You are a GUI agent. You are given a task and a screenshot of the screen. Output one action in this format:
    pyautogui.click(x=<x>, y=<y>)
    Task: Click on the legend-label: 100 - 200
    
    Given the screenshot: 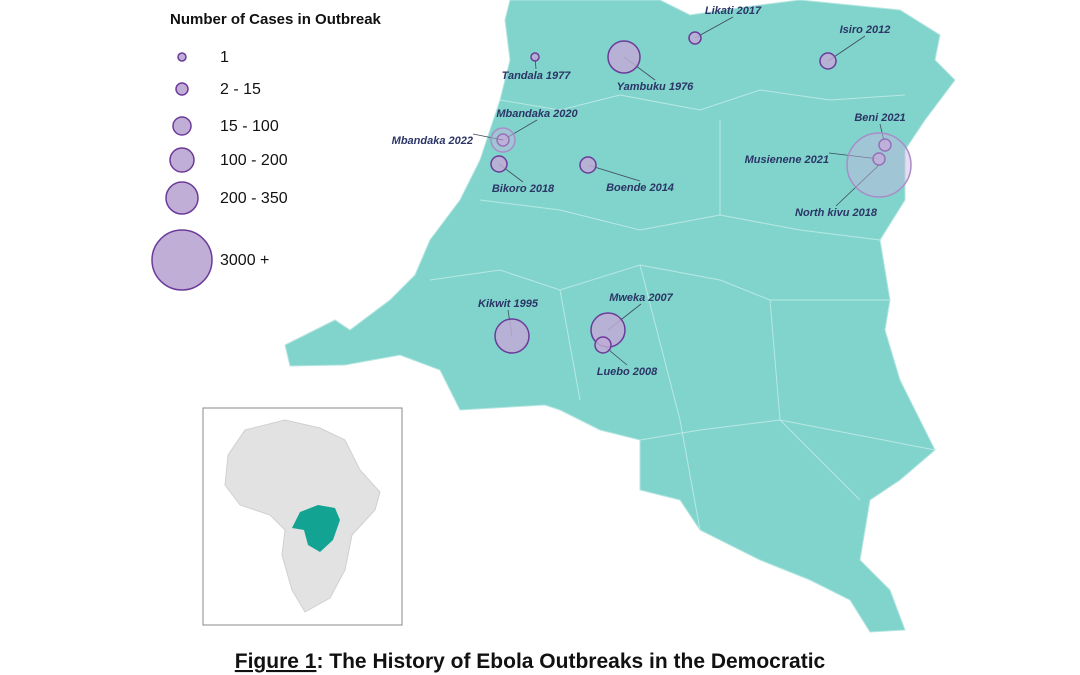 What is the action you would take?
    pyautogui.click(x=254, y=160)
    